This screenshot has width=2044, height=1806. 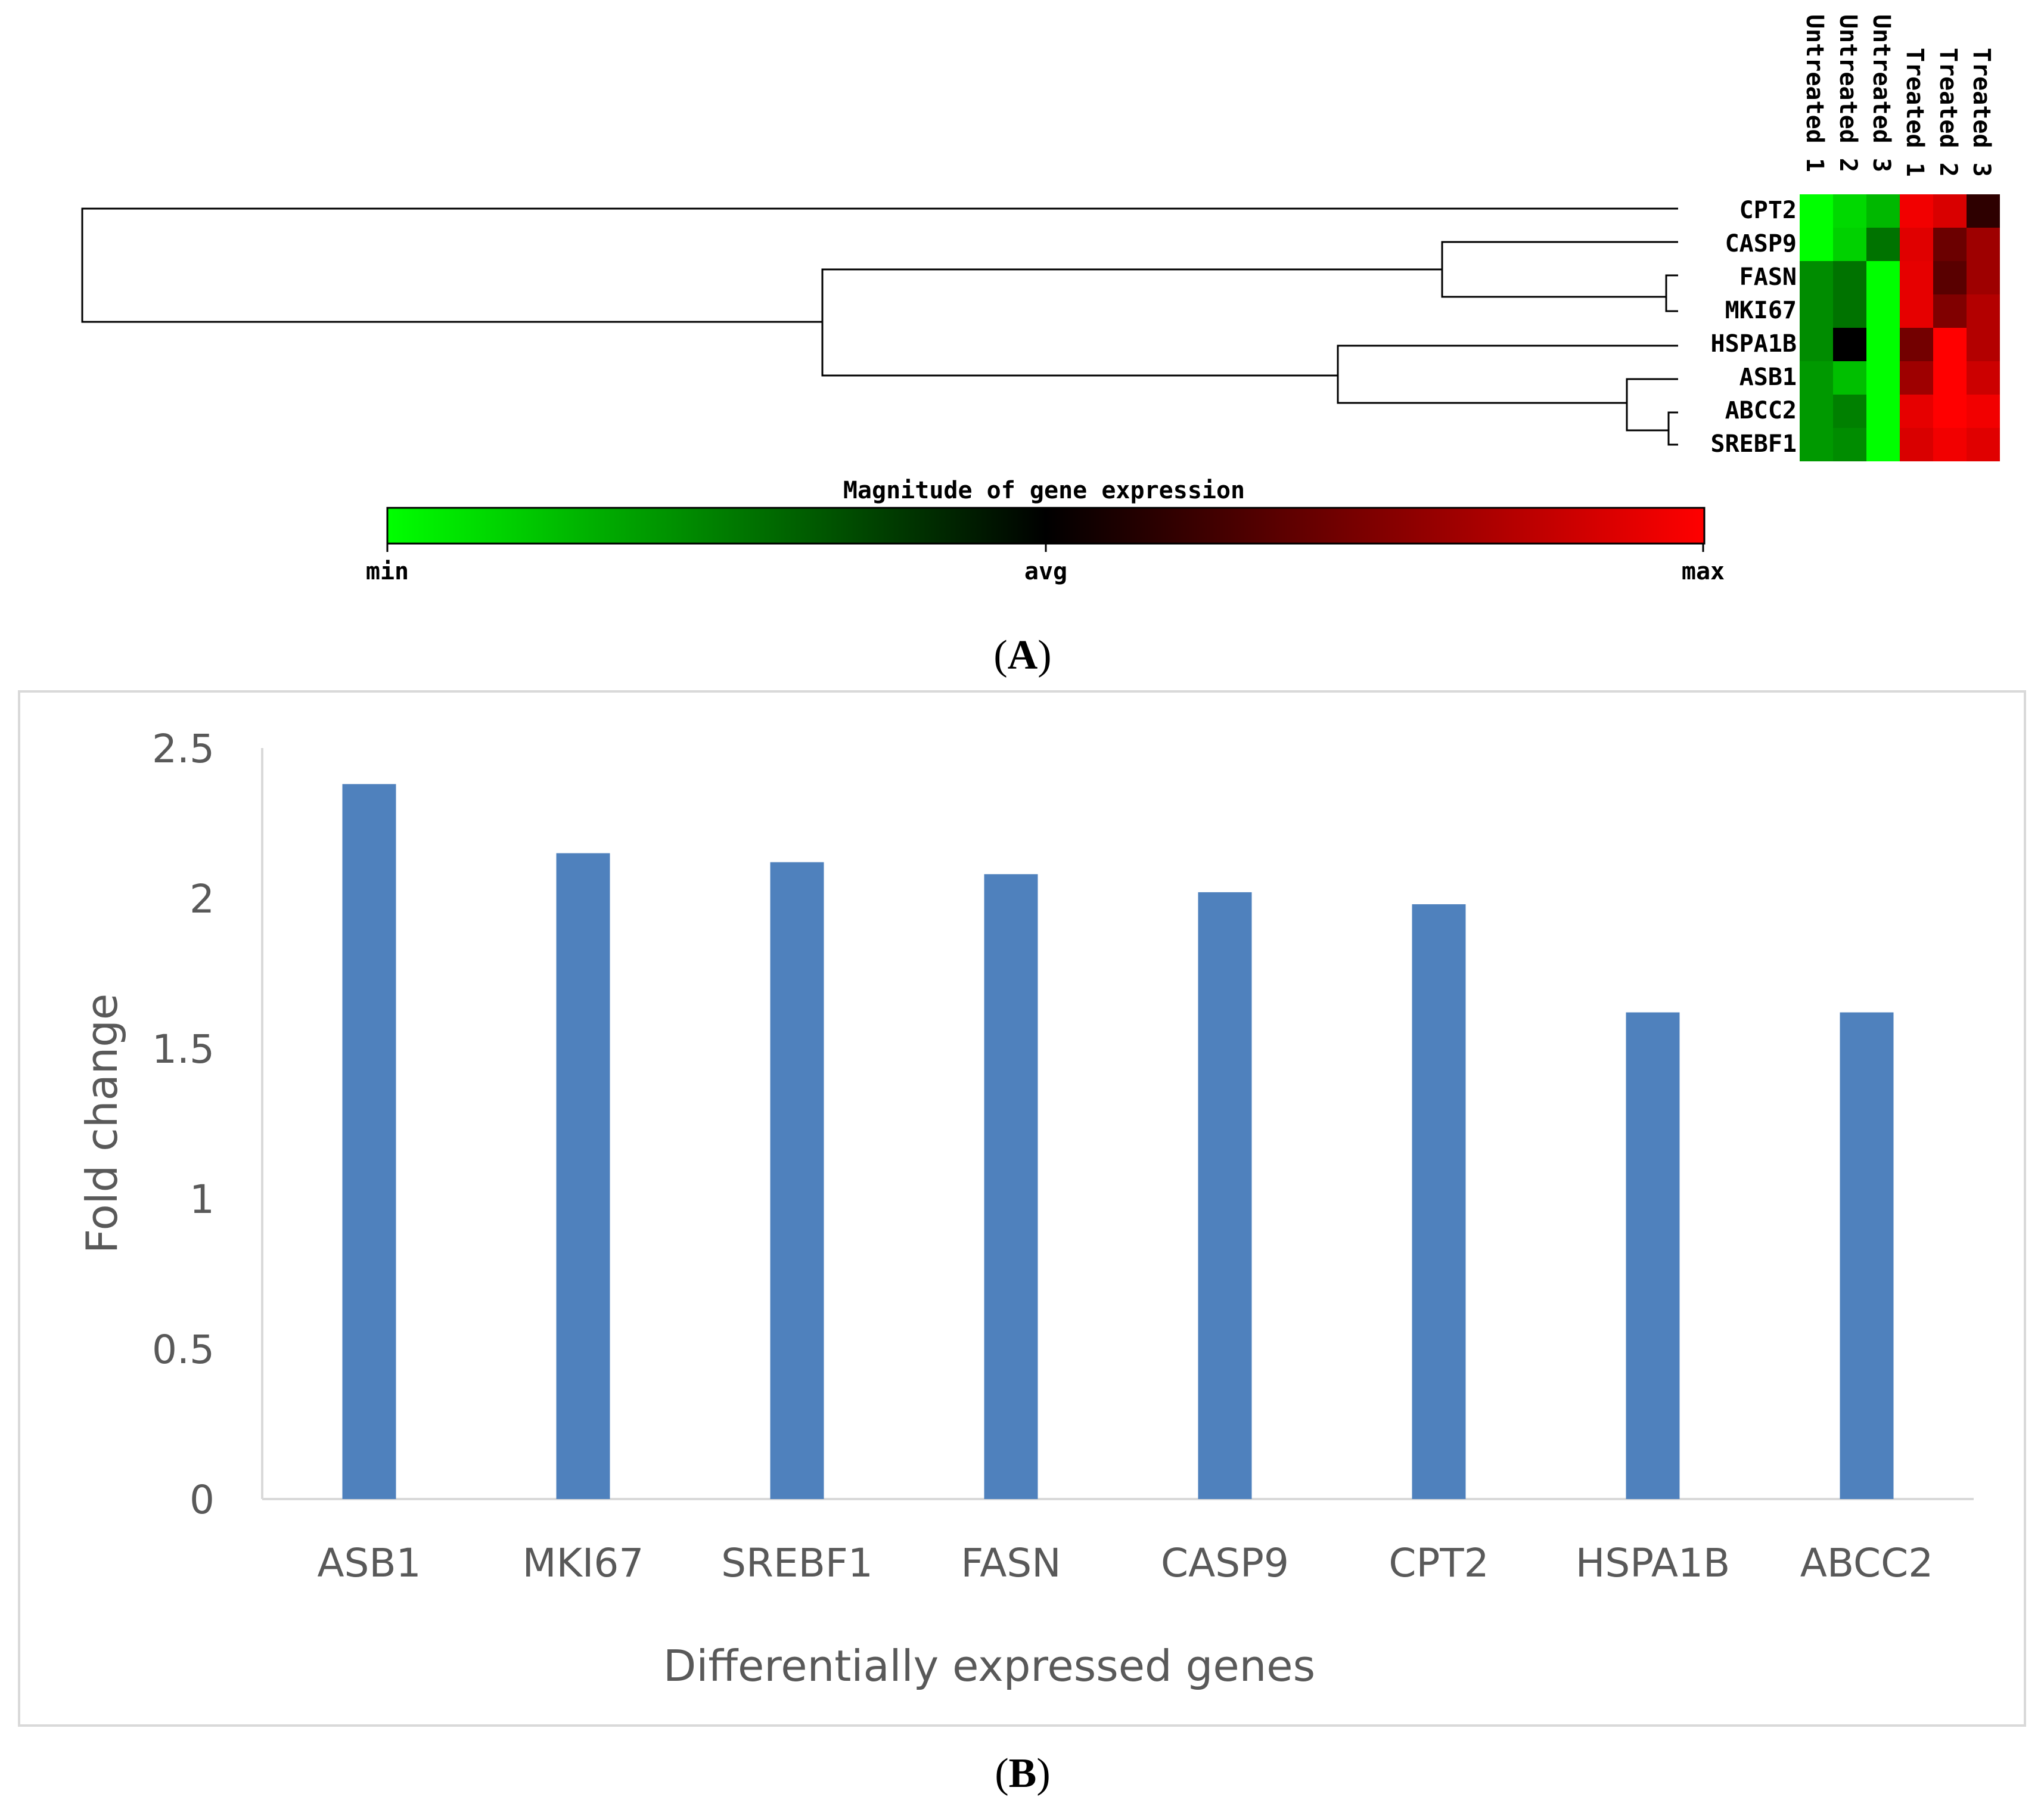 I want to click on x-tick-labels: ASB1 MKI67 SREBF1 FASN CASP9 CPT2 HSPA1B ABCC2, so click(x=1125, y=1563).